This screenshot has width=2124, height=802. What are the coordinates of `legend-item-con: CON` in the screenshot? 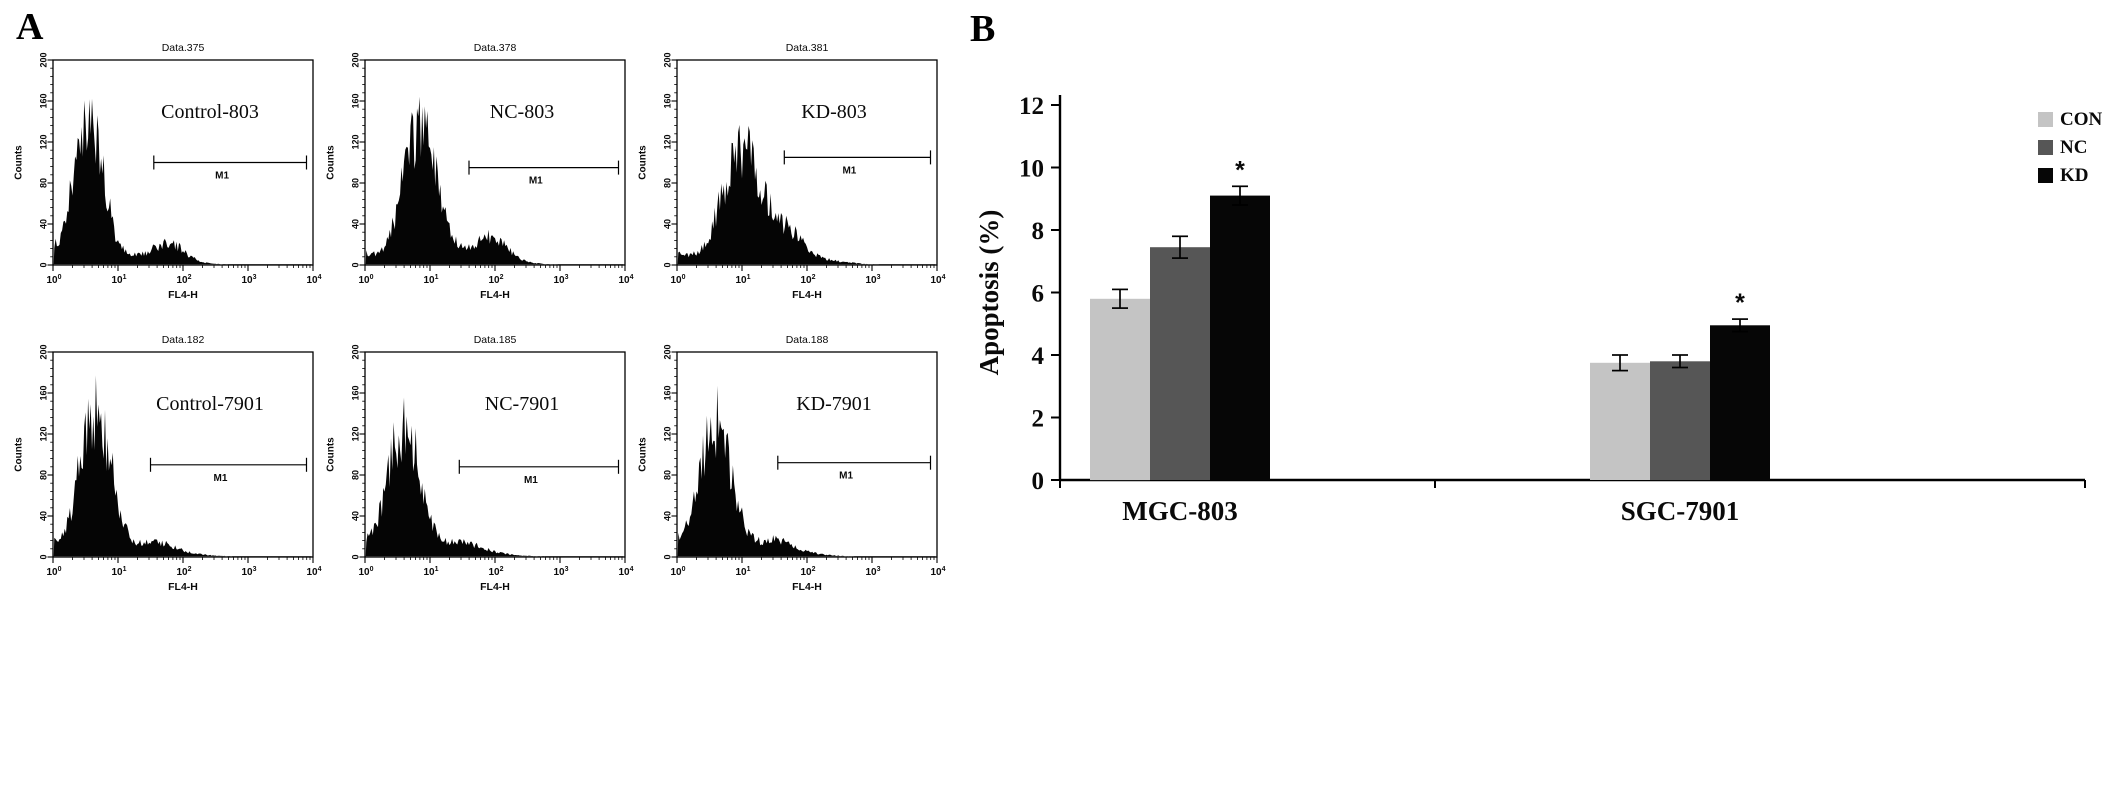 It's located at (2070, 119).